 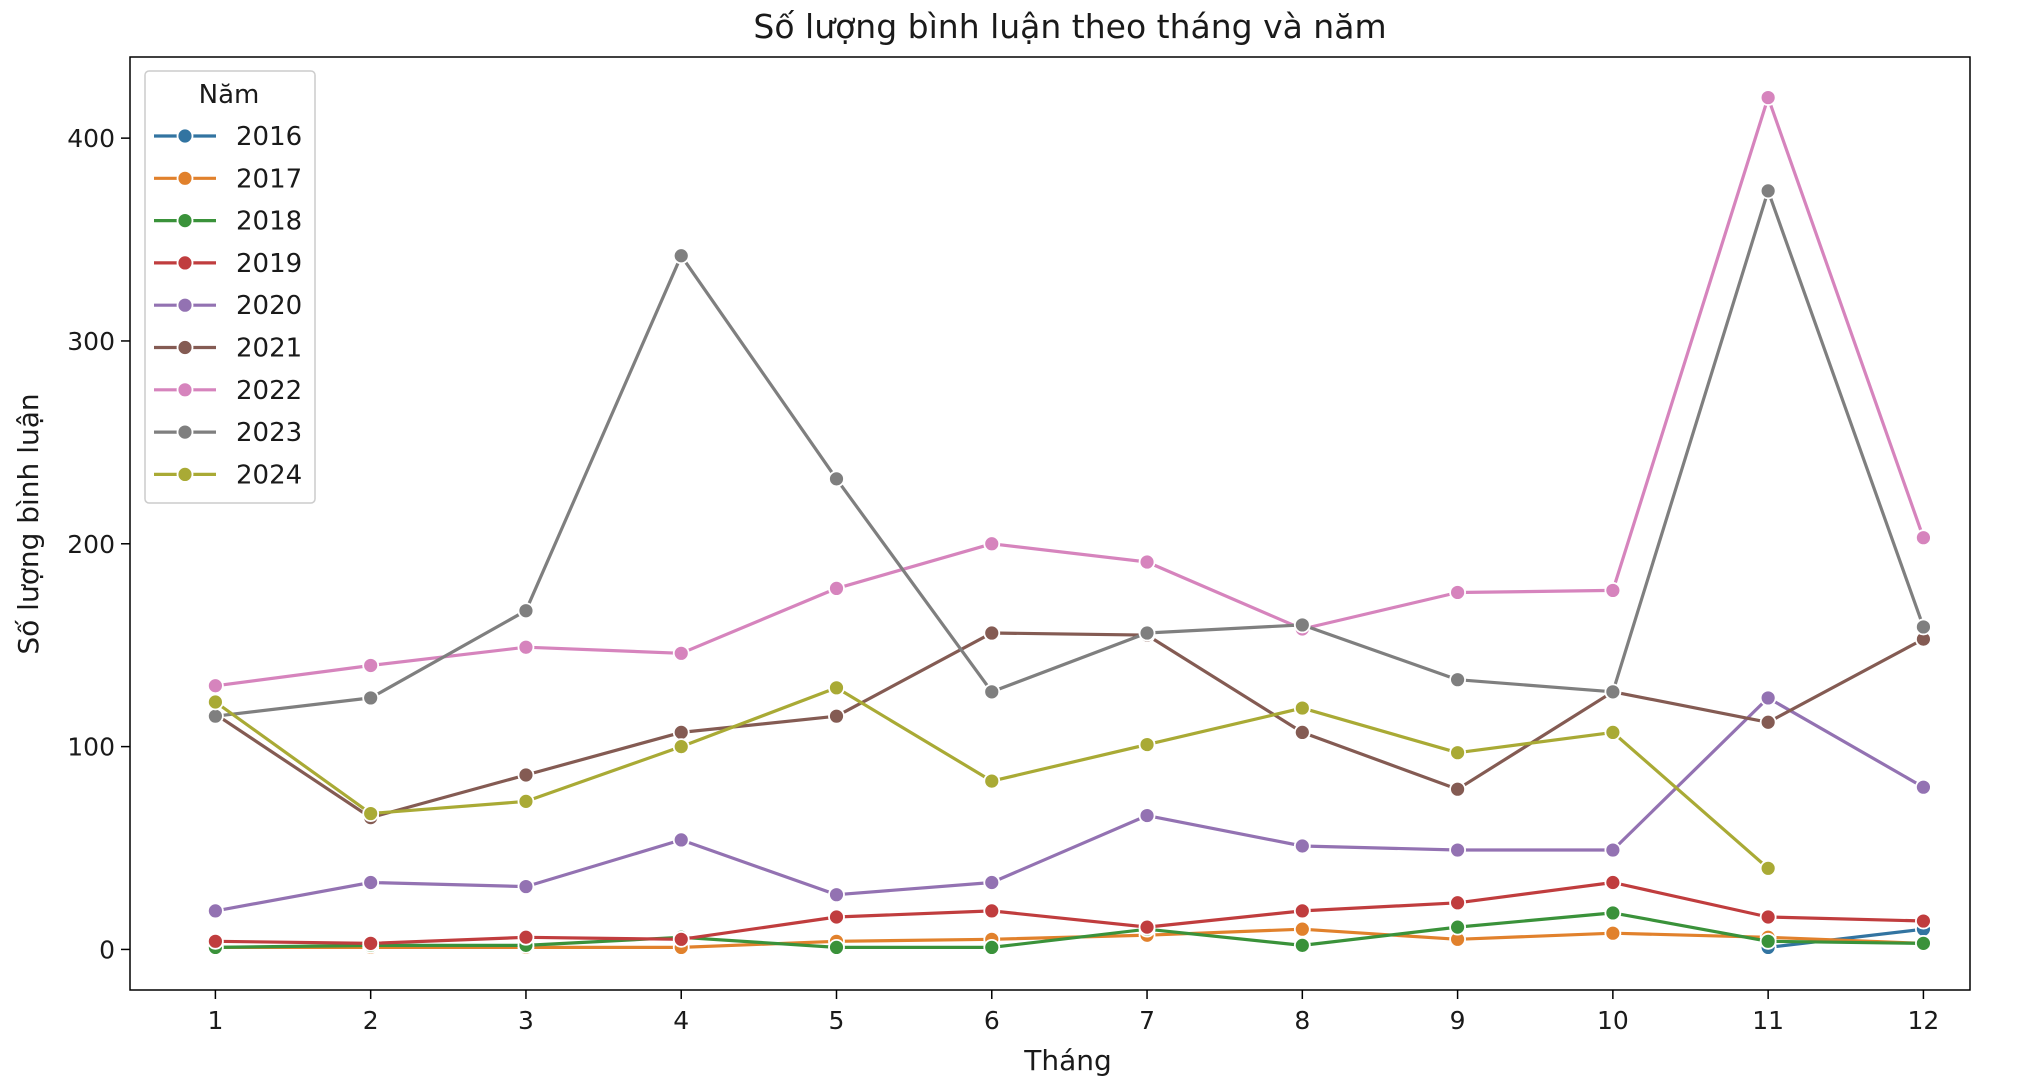 I want to click on x-tick-label: 12, so click(x=1924, y=1020).